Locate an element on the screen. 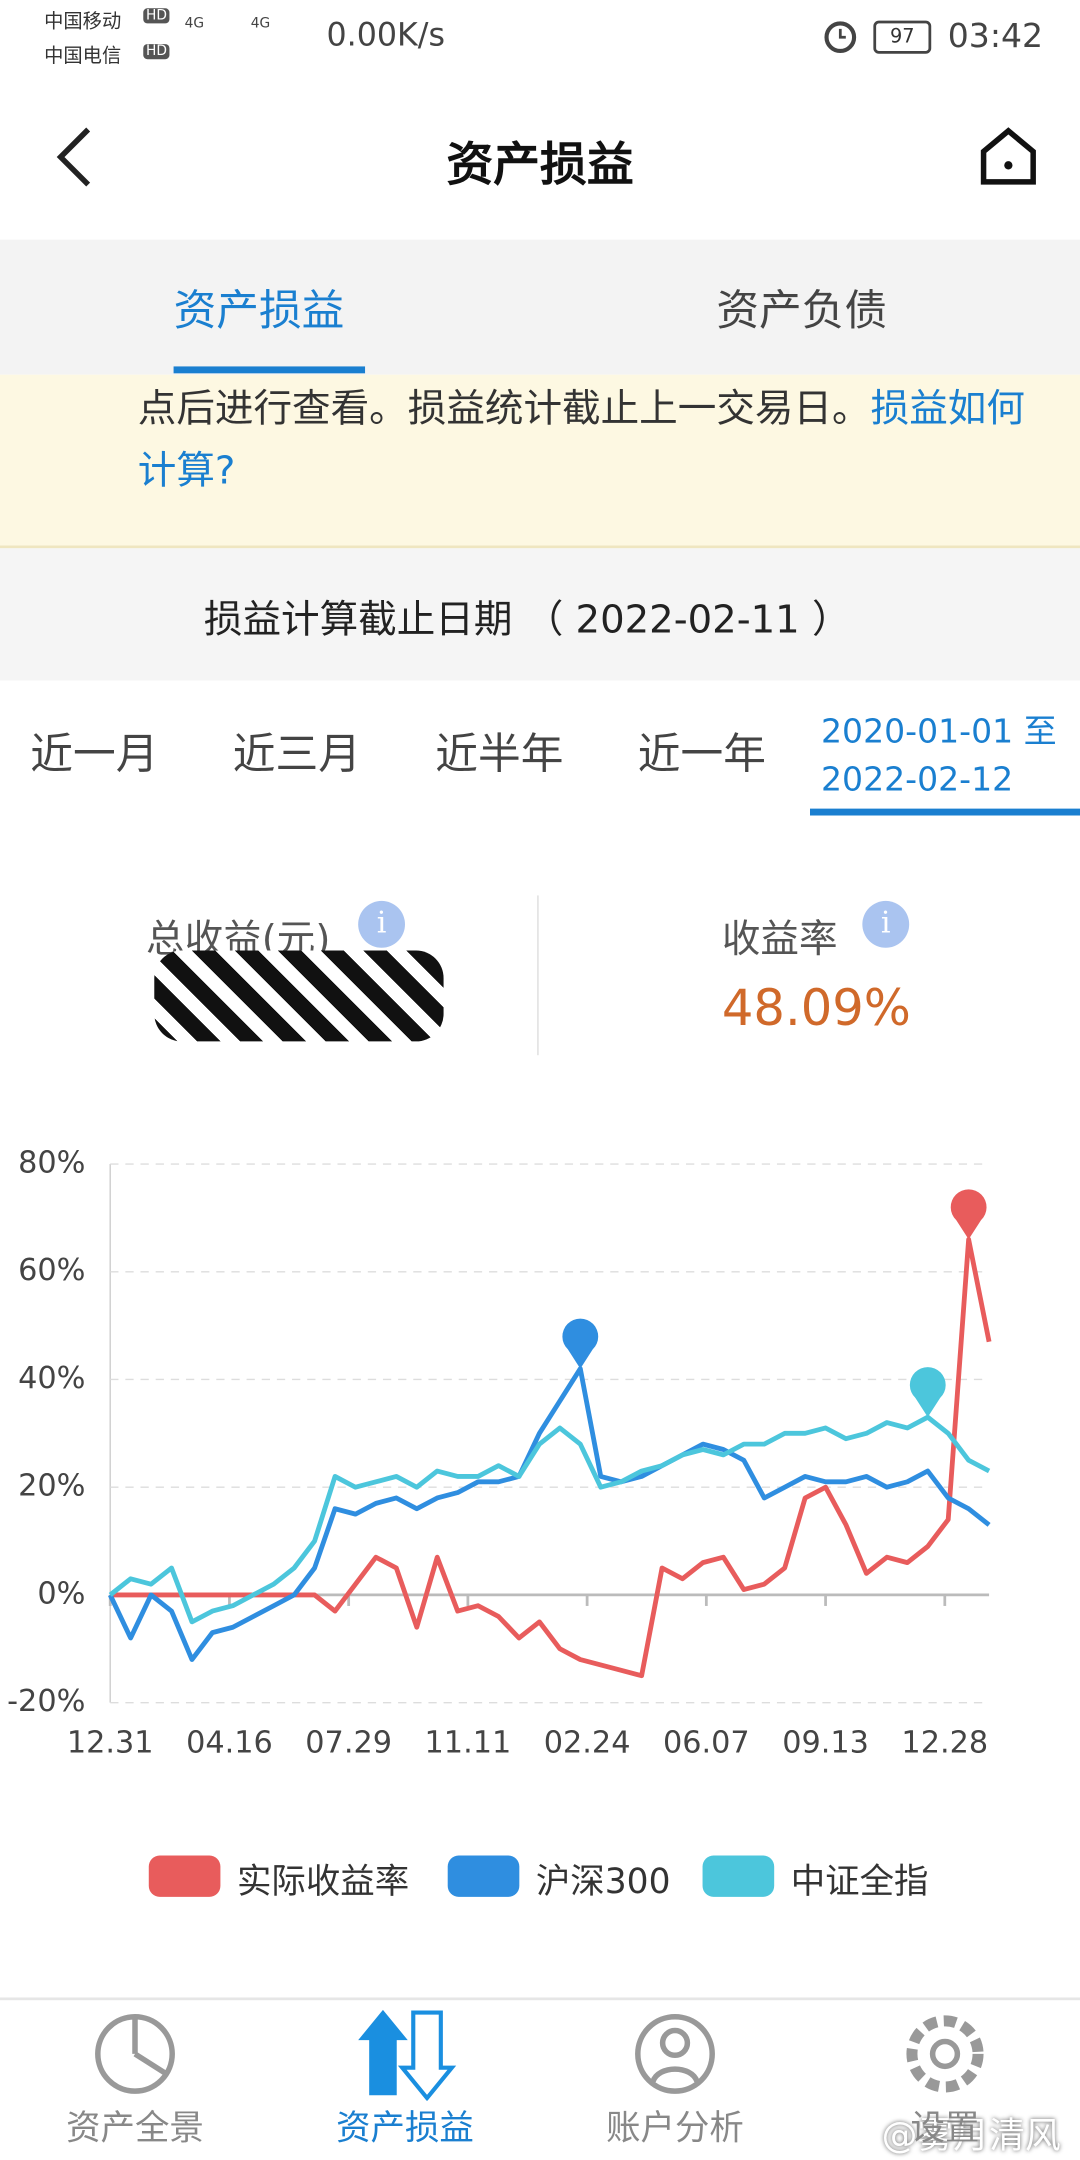 Image resolution: width=1080 pixels, height=2160 pixels. overview-icon is located at coordinates (135, 2053).